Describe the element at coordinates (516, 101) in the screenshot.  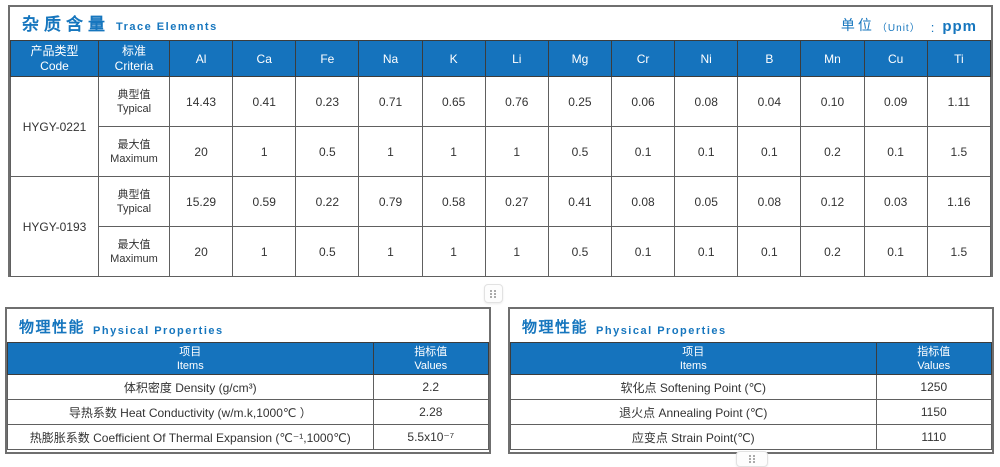
I see `trace-cell: 0.76` at that location.